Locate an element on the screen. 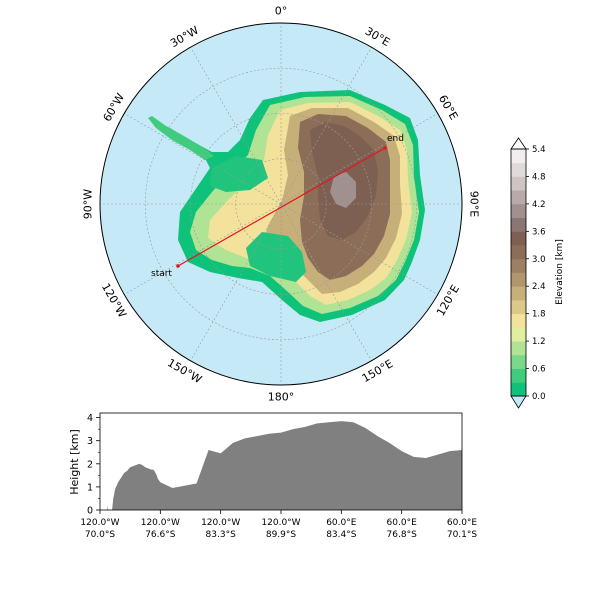  meridian-label: 180° is located at coordinates (281, 397).